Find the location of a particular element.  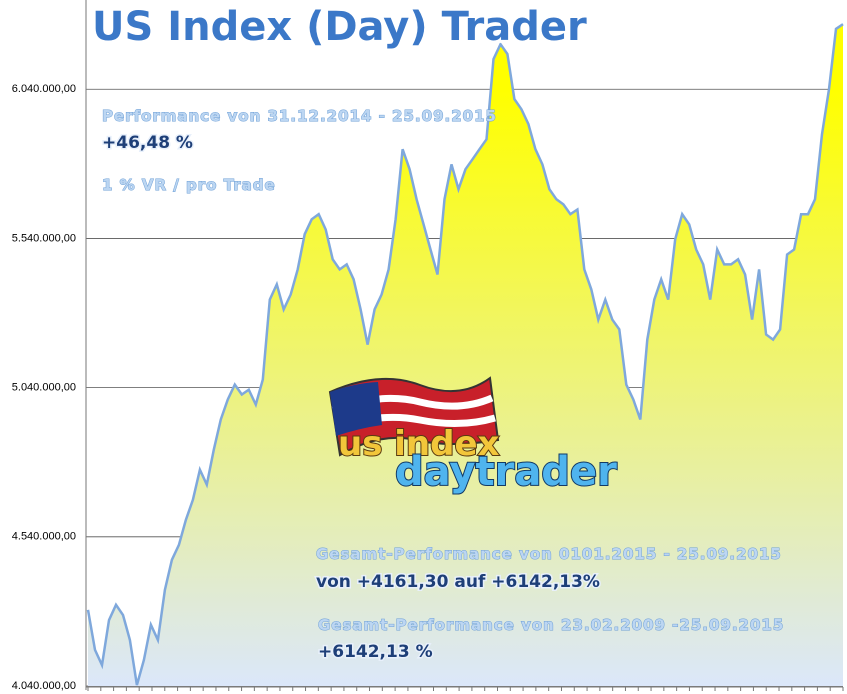

y-tick-label: 6.040.000,00 is located at coordinates (44, 89).